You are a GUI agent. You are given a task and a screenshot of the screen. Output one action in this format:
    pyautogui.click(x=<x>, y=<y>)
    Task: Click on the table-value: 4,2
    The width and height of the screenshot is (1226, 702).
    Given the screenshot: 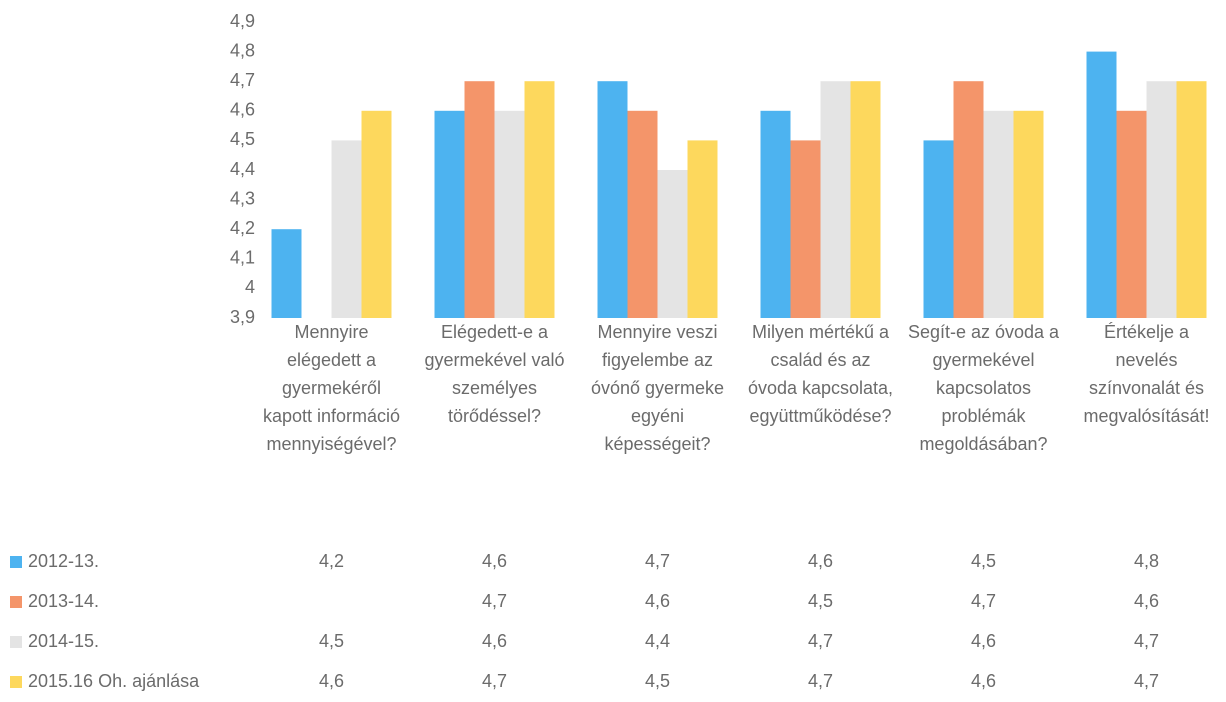 What is the action you would take?
    pyautogui.click(x=331, y=561)
    